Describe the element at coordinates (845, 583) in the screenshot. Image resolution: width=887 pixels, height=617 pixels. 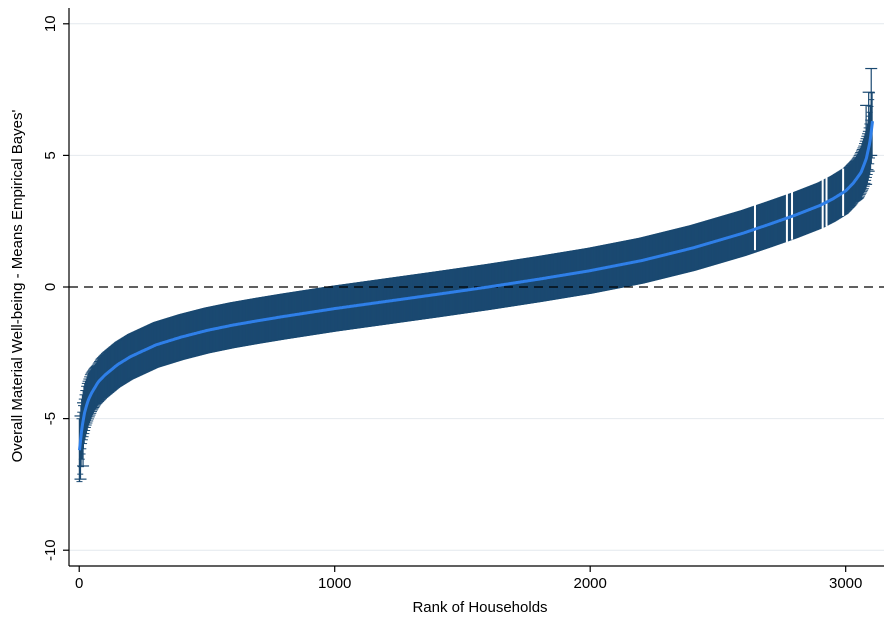
I see `x-tick-label: 3000` at that location.